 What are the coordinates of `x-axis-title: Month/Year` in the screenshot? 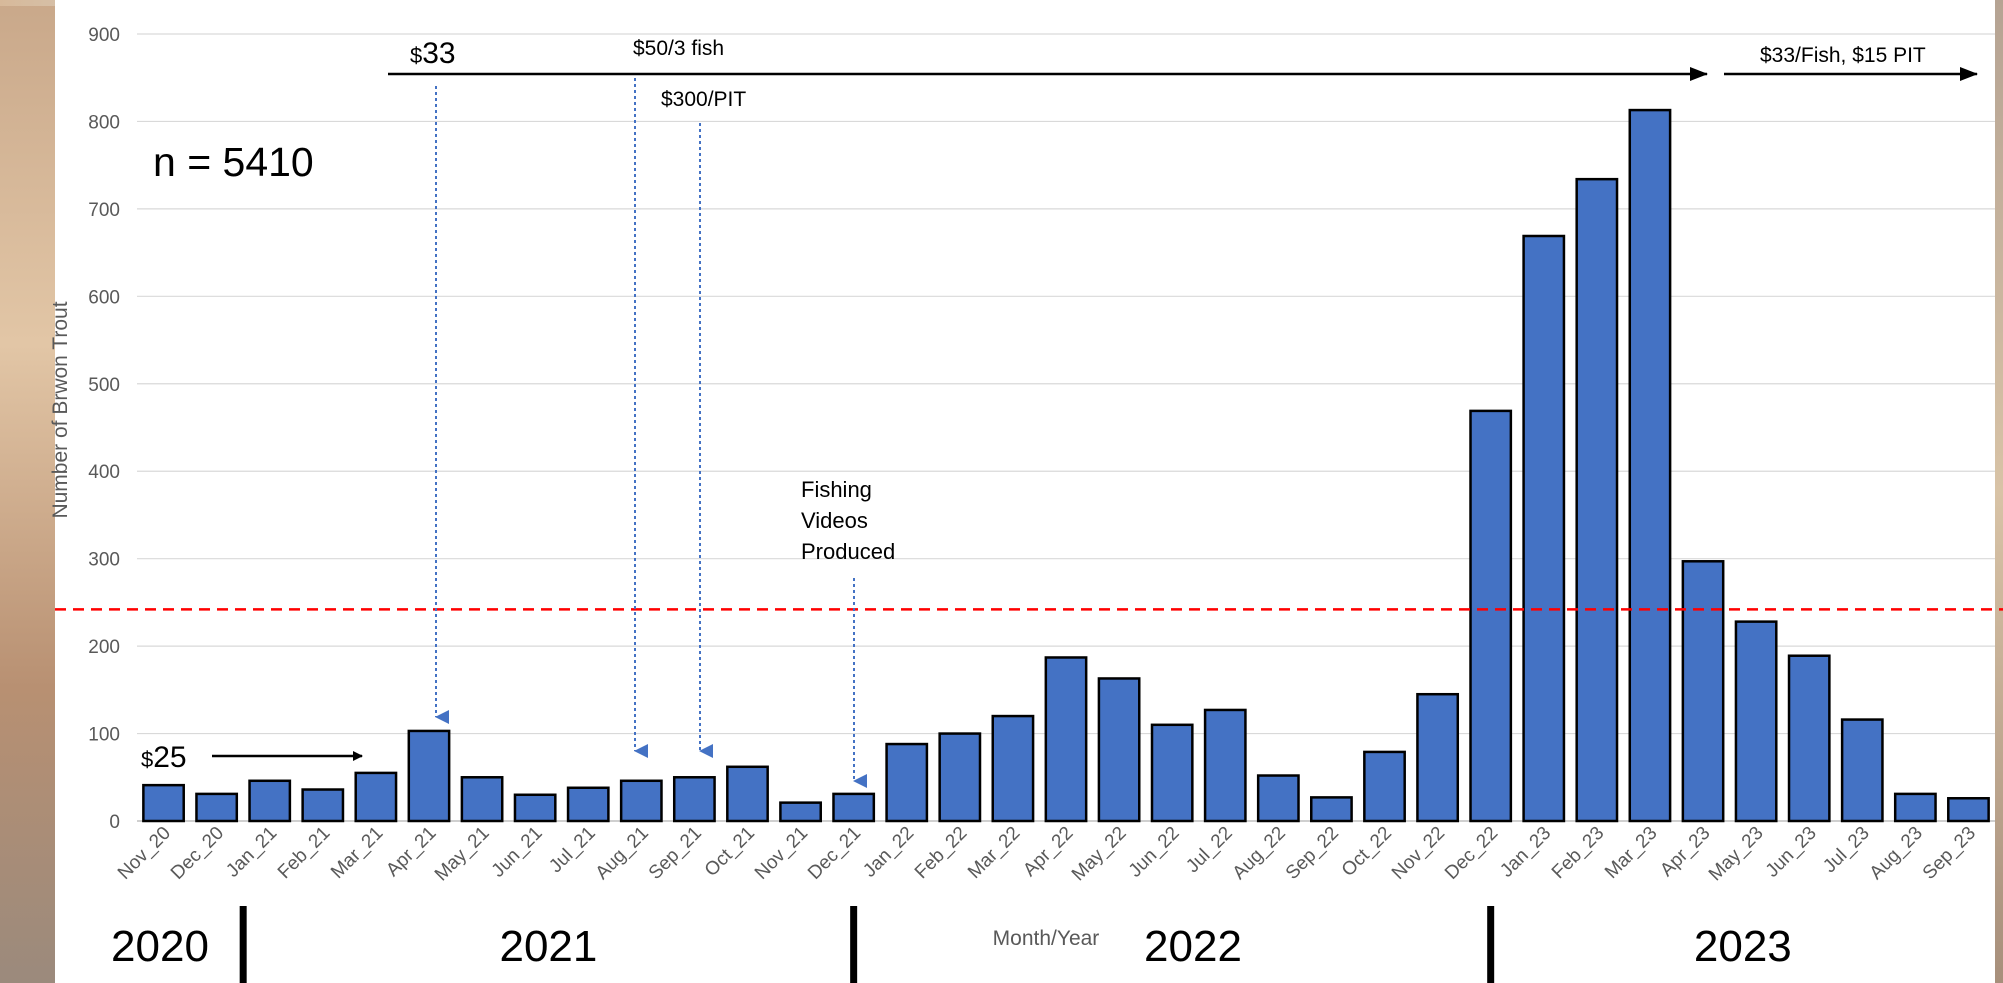 It's located at (1046, 938).